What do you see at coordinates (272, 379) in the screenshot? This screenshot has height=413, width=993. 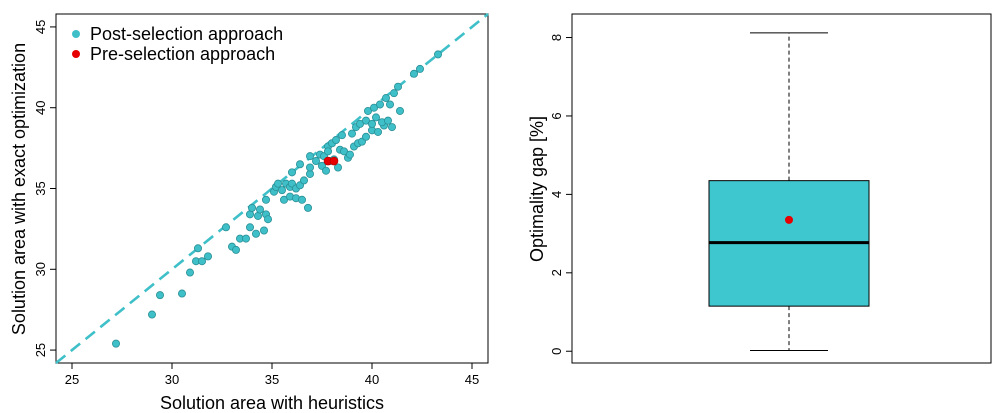 I see `x-tick-label: 35` at bounding box center [272, 379].